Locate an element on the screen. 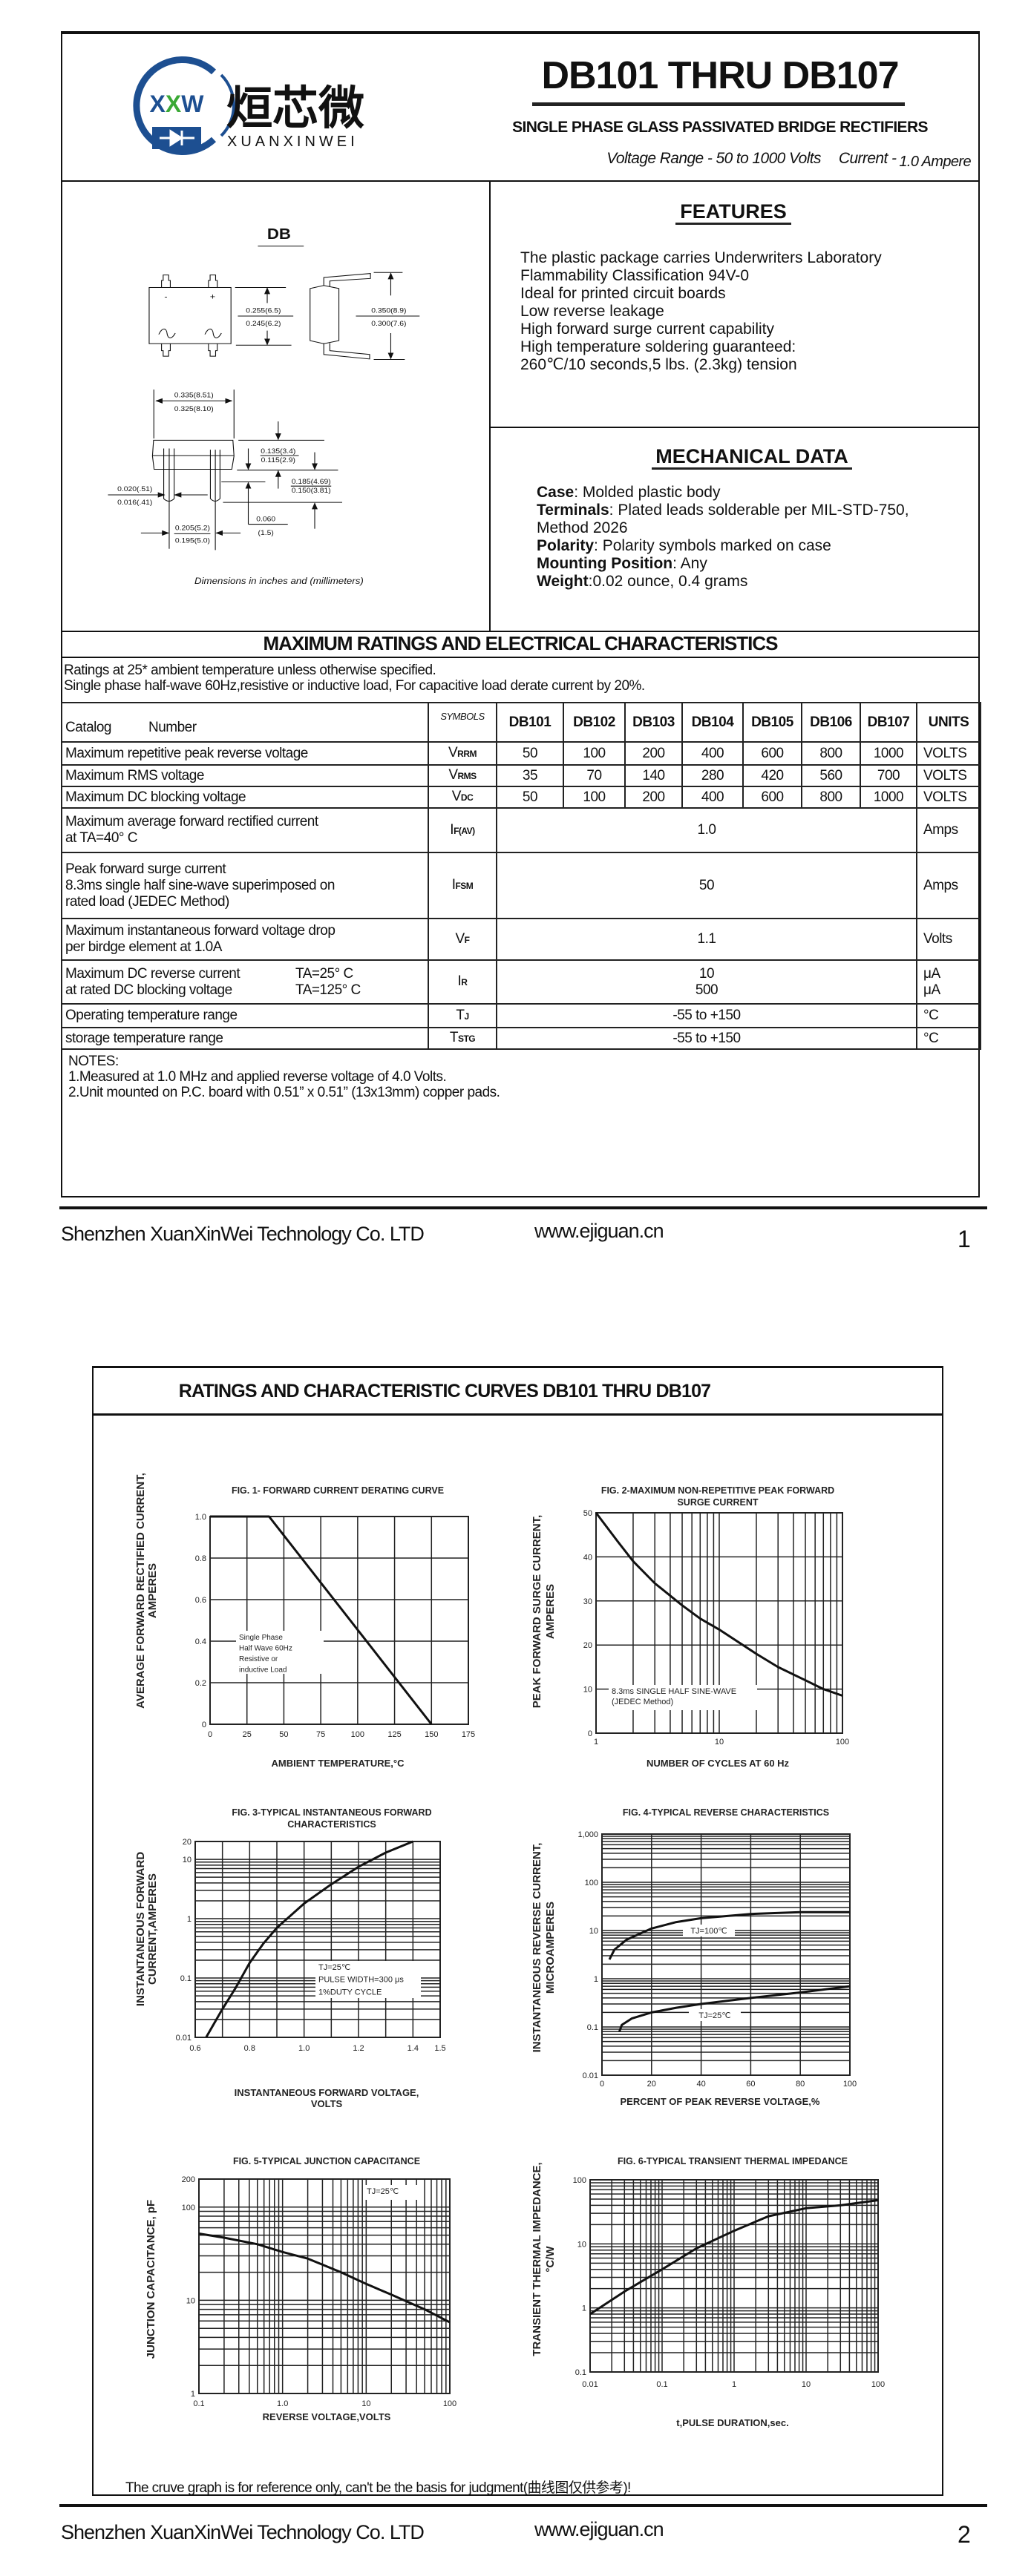 This screenshot has width=1031, height=2576. dim-label: 0.335(8.51) is located at coordinates (194, 395).